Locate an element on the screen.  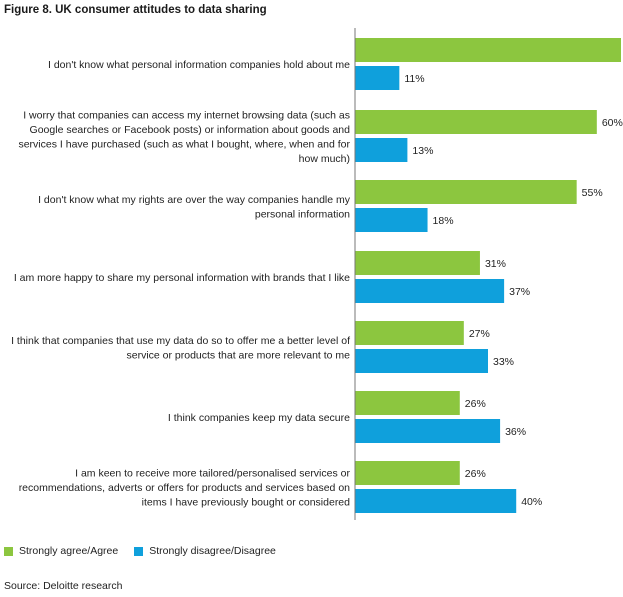
value-label-agree-5: 27% is located at coordinates (479, 334).